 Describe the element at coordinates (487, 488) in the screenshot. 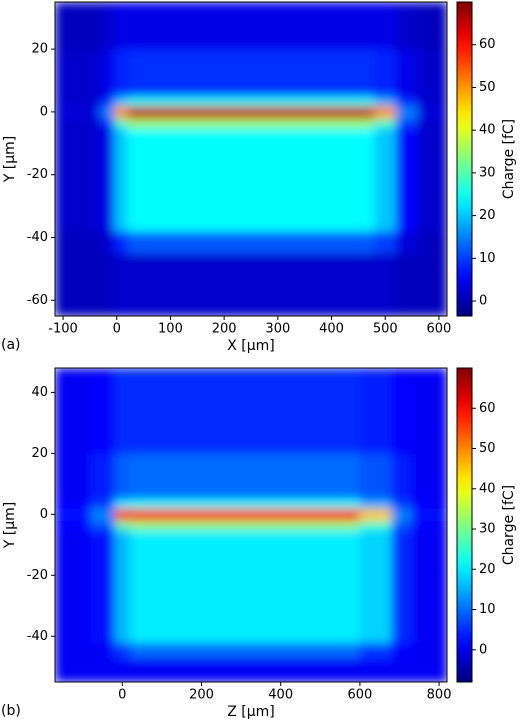

I see `colorbar-tick-label: 40` at that location.